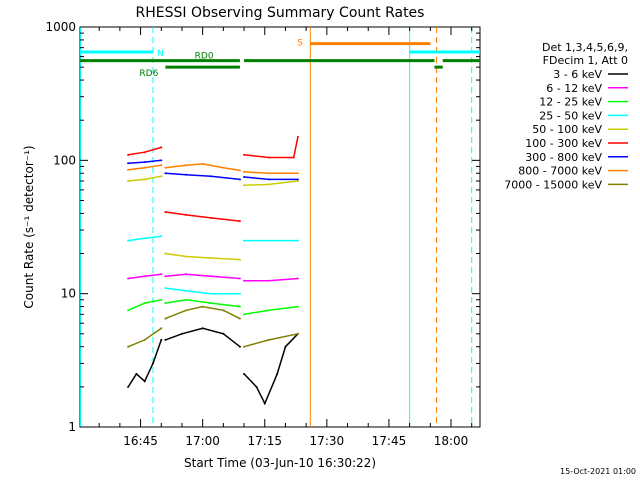  Describe the element at coordinates (72, 427) in the screenshot. I see `y-tick-label-0: 1` at that location.